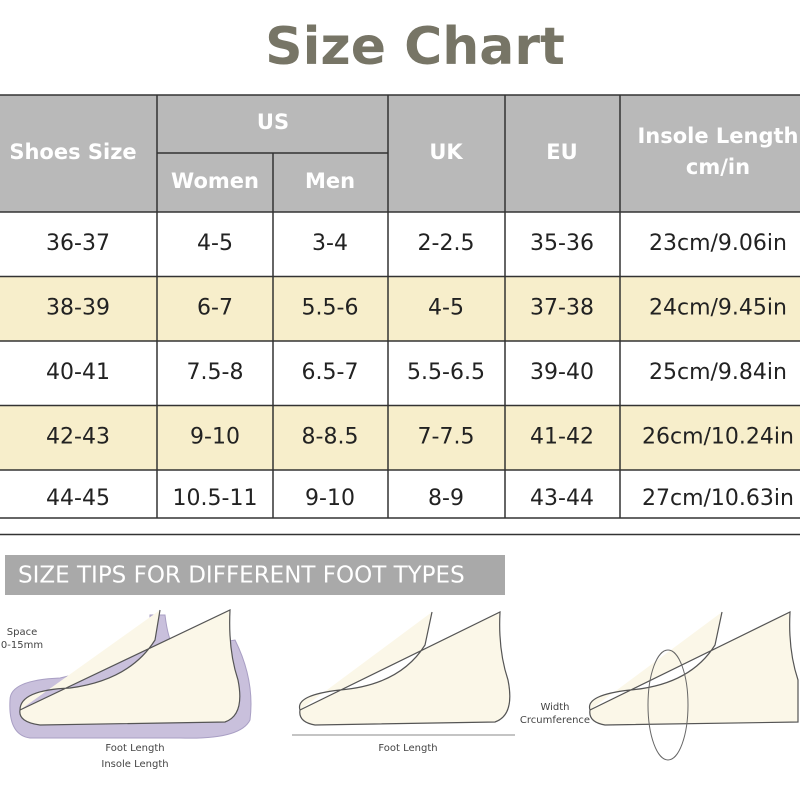 The image size is (800, 800). Describe the element at coordinates (330, 437) in the screenshot. I see `table-cell: 8-8.5` at that location.